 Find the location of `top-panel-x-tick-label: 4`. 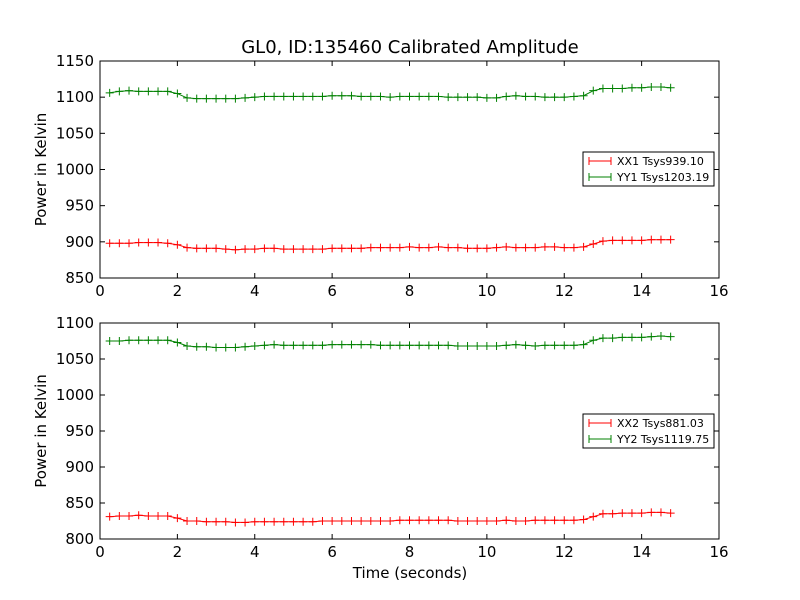

top-panel-x-tick-label: 4 is located at coordinates (255, 291).